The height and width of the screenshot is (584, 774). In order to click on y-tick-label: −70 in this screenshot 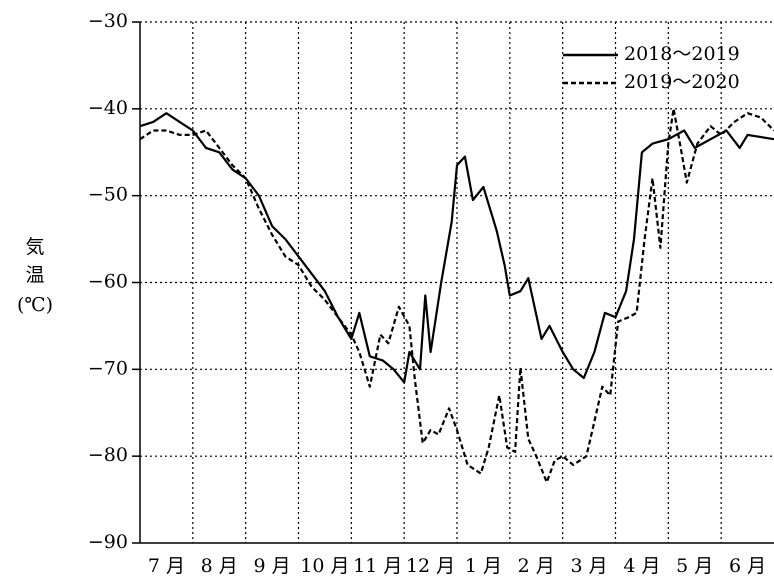, I will do `click(108, 368)`.